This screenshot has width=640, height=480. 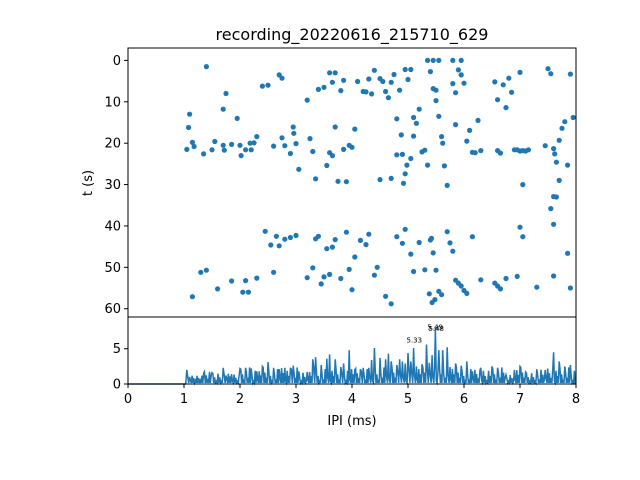 I want to click on ipi-x-tick-label: 2, so click(x=240, y=399).